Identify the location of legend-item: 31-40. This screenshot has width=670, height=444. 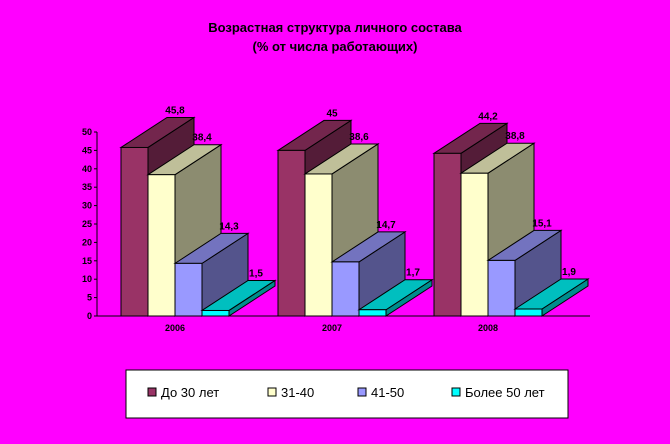
(290, 392).